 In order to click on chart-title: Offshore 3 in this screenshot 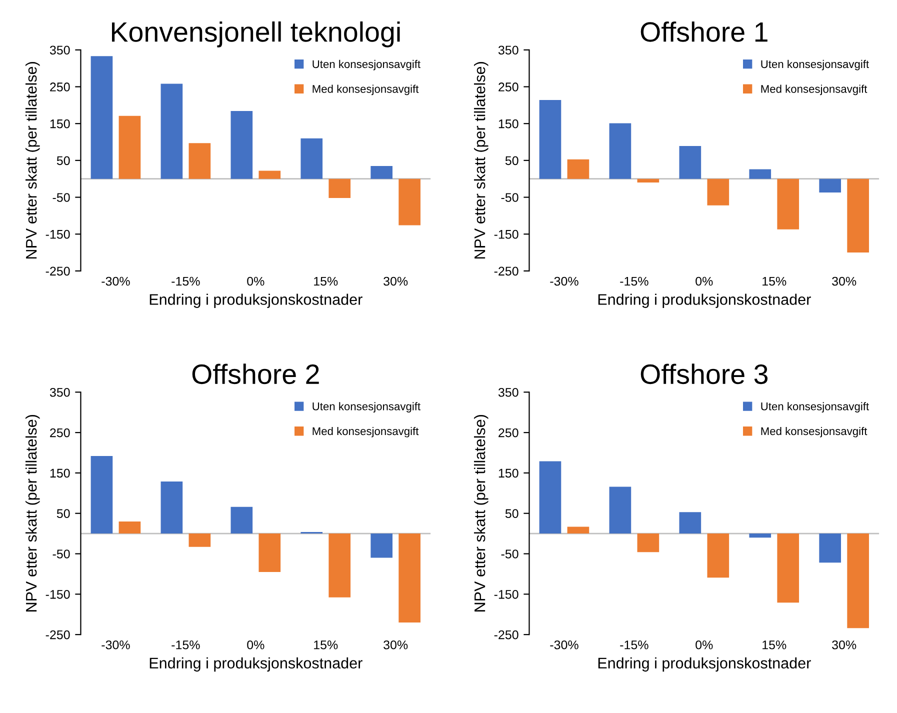, I will do `click(704, 374)`.